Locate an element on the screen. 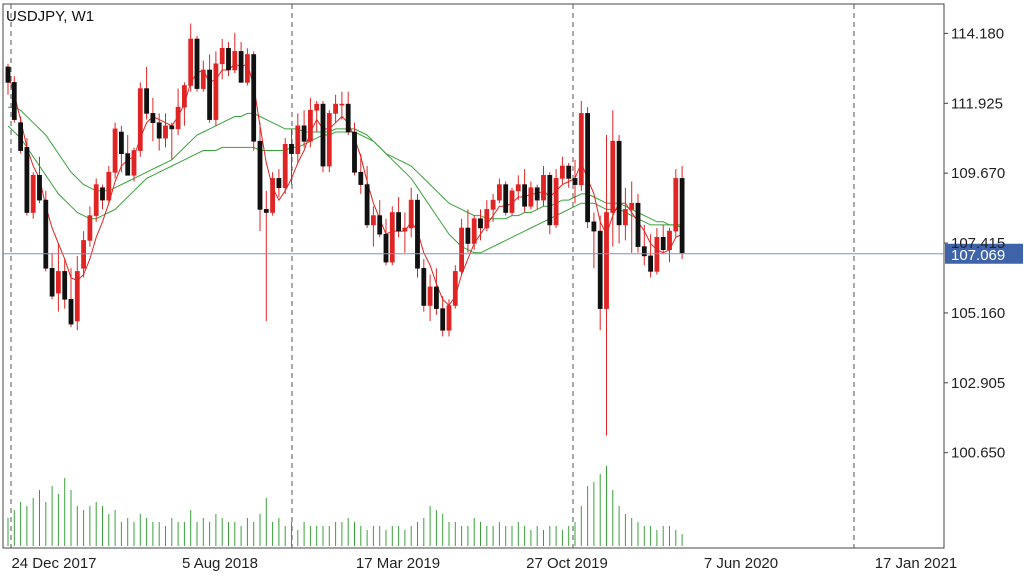 Image resolution: width=1024 pixels, height=582 pixels. time-tick-label: 7 Jun 2020 is located at coordinates (741, 563).